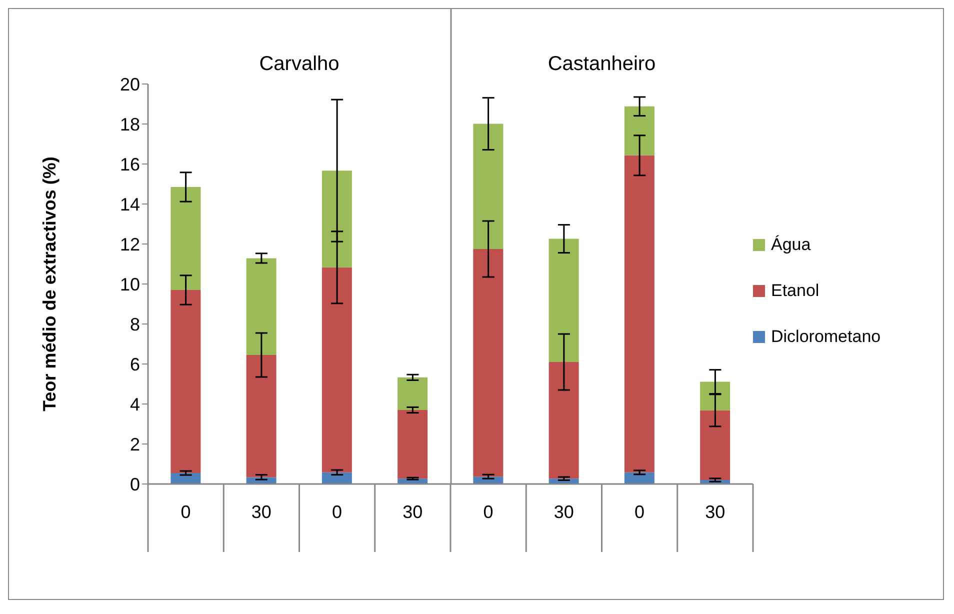  I want to click on y-tick-label: 16, so click(130, 164).